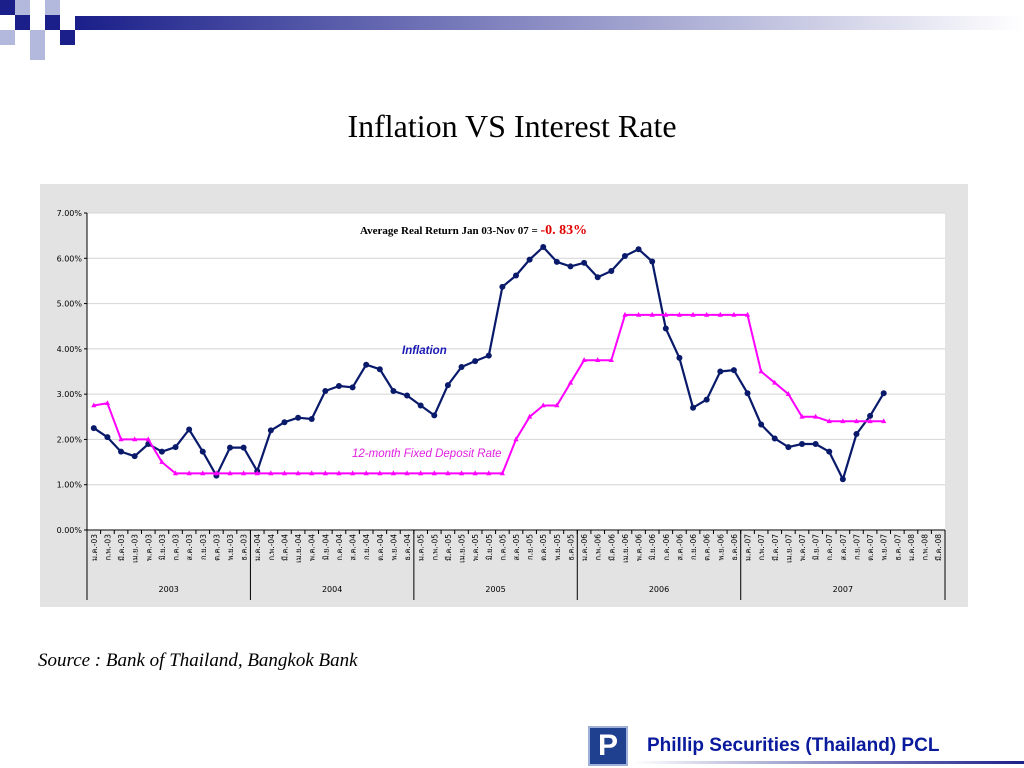  Describe the element at coordinates (788, 548) in the screenshot. I see `x-month-label: เม.ย.-07` at that location.